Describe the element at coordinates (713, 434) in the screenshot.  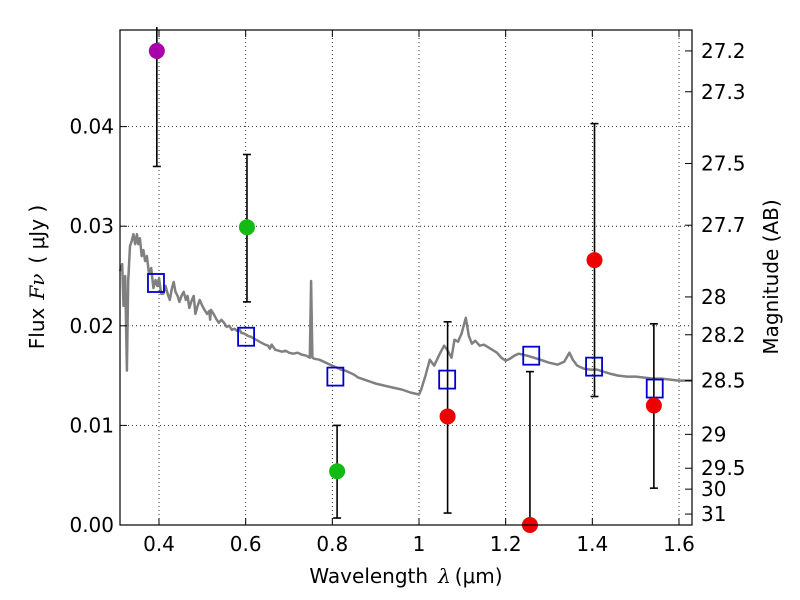
I see `magnitude-tick-label: 29` at that location.